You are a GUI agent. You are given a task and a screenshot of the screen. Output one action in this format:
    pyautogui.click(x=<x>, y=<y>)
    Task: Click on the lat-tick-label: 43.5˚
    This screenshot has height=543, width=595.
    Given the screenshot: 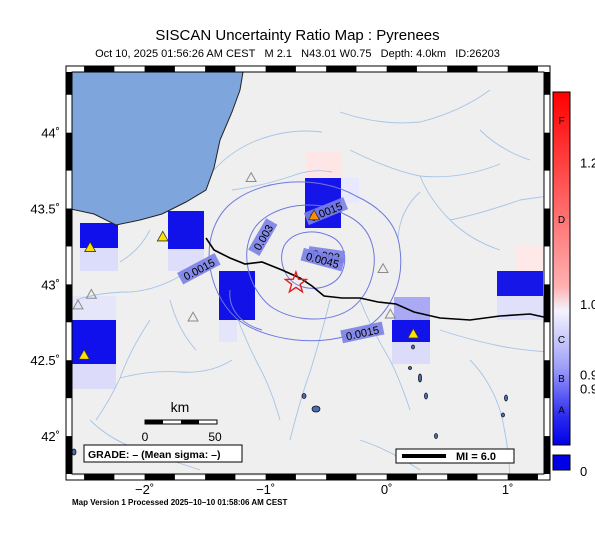 What is the action you would take?
    pyautogui.click(x=45, y=209)
    